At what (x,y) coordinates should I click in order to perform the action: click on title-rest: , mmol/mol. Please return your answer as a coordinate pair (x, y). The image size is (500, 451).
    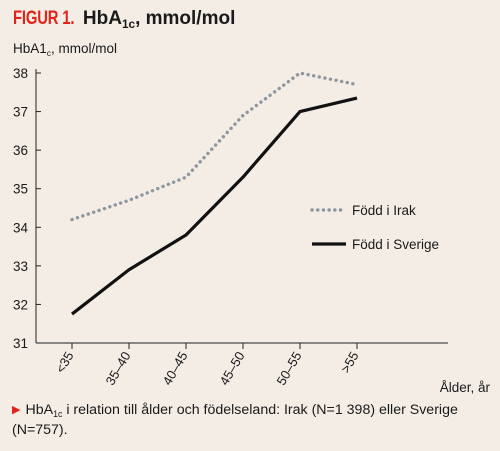
    Looking at the image, I should click on (185, 18).